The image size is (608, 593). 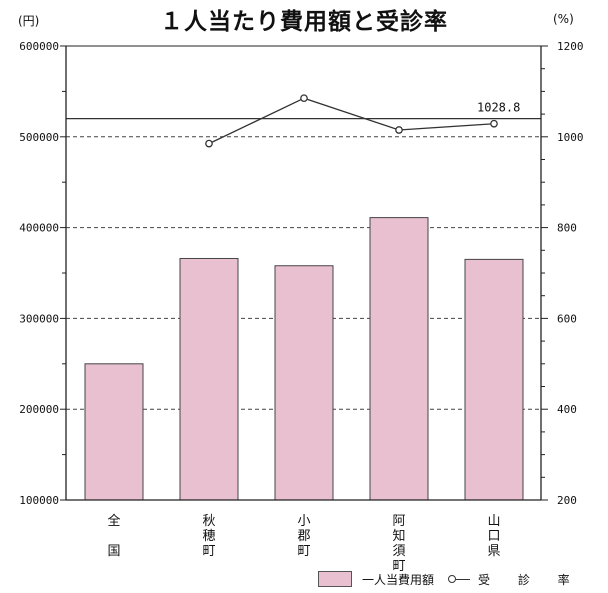 What do you see at coordinates (498, 108) in the screenshot?
I see `data-annotation: 1028.8` at bounding box center [498, 108].